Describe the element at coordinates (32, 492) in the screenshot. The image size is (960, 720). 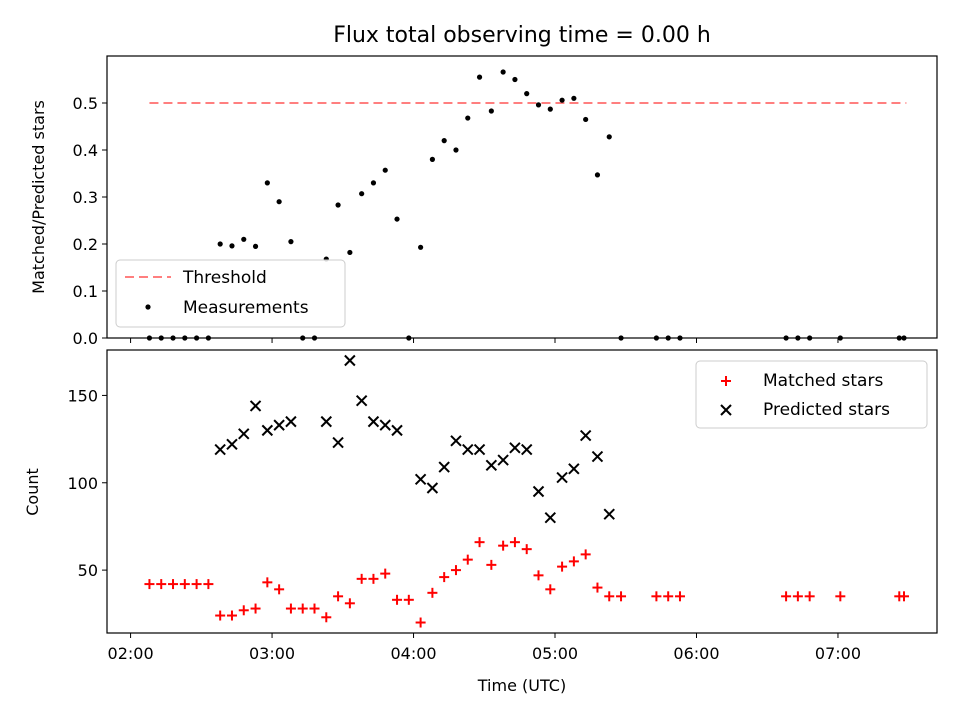
I see `bottom-y-axis-label: Count` at that location.